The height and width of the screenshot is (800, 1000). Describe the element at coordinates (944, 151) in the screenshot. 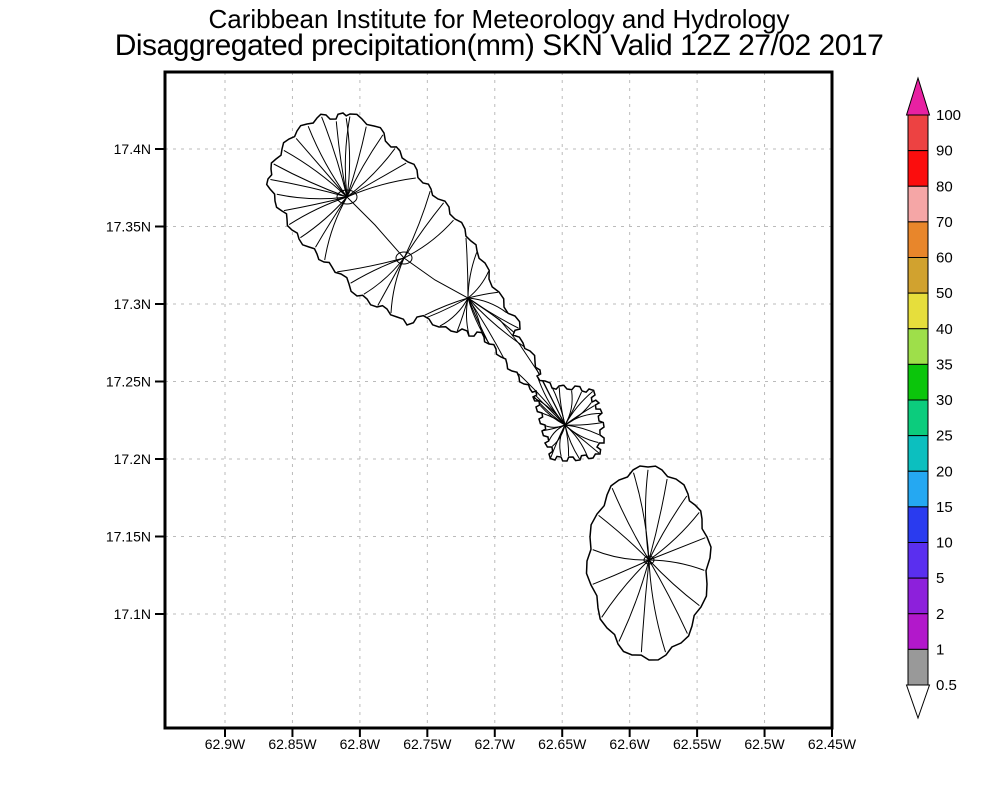

I see `colorbar-label: 90` at that location.